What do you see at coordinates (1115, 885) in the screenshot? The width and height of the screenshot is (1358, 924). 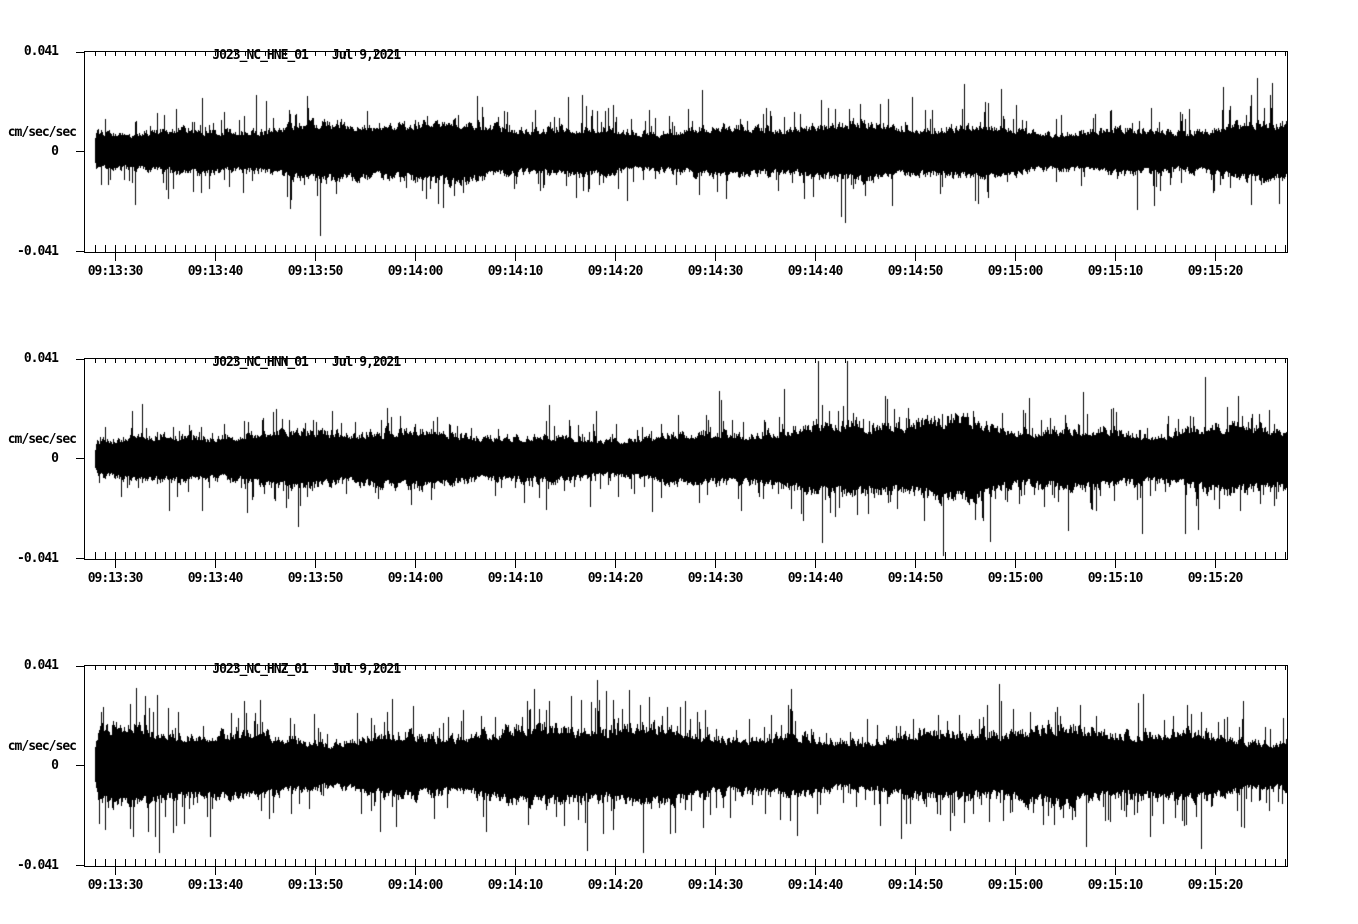 I see `x-tick-label: 09:15:10` at bounding box center [1115, 885].